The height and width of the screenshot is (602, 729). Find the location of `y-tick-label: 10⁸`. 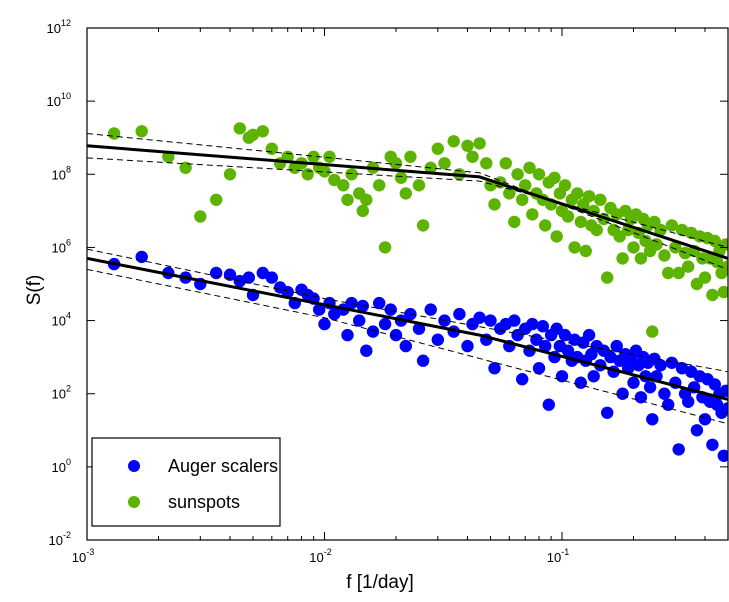

y-tick-label: 10⁸ is located at coordinates (61, 173).